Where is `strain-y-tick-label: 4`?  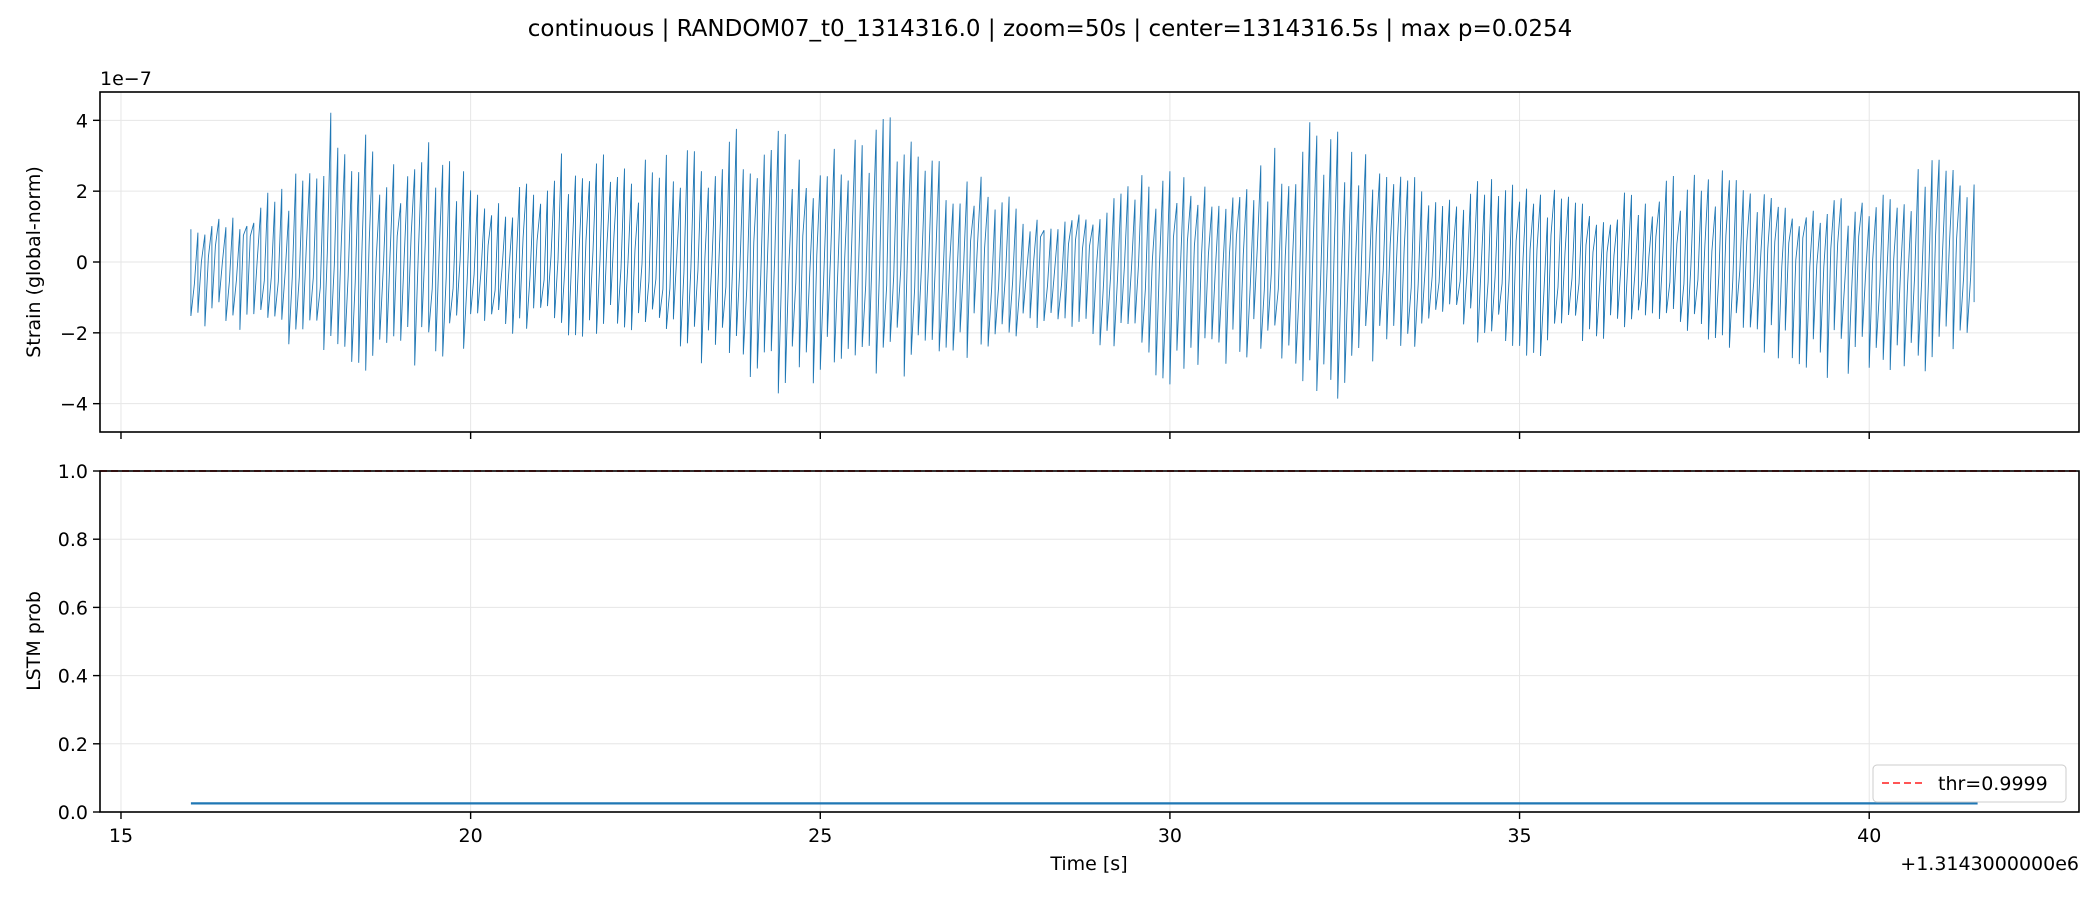 strain-y-tick-label: 4 is located at coordinates (82, 121).